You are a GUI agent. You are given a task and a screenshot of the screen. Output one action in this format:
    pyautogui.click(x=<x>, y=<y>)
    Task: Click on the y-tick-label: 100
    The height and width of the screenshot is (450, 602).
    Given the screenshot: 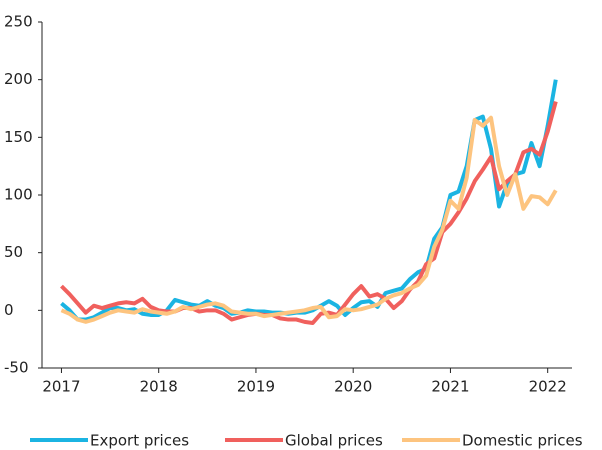 What is the action you would take?
    pyautogui.click(x=18, y=195)
    